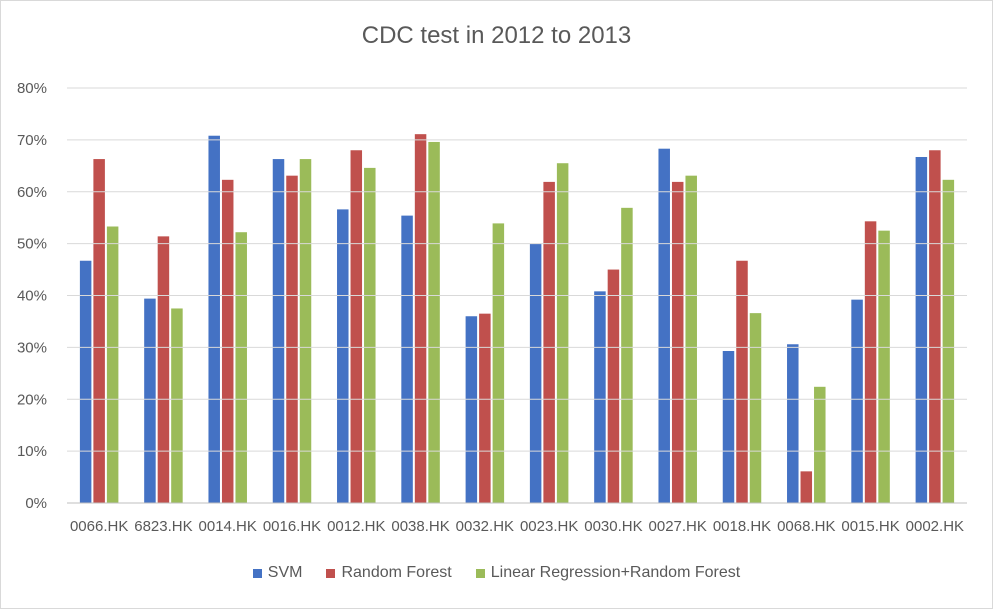 The image size is (993, 609). Describe the element at coordinates (498, 363) in the screenshot. I see `bar-linear-regression-random-forest-0032-hk` at that location.